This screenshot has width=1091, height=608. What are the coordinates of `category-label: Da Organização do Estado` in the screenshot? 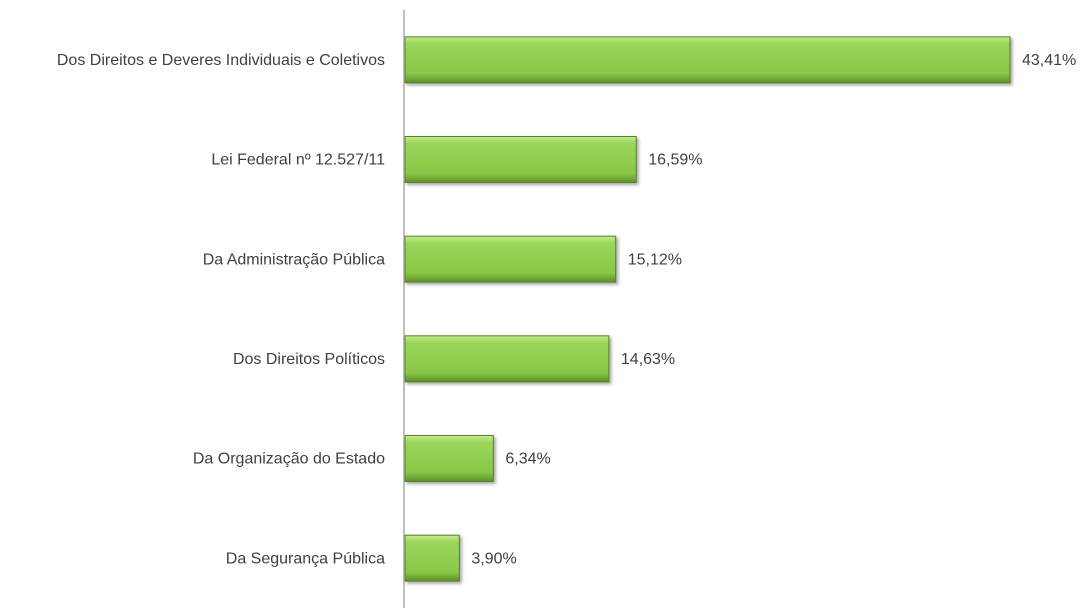 It's located at (289, 459).